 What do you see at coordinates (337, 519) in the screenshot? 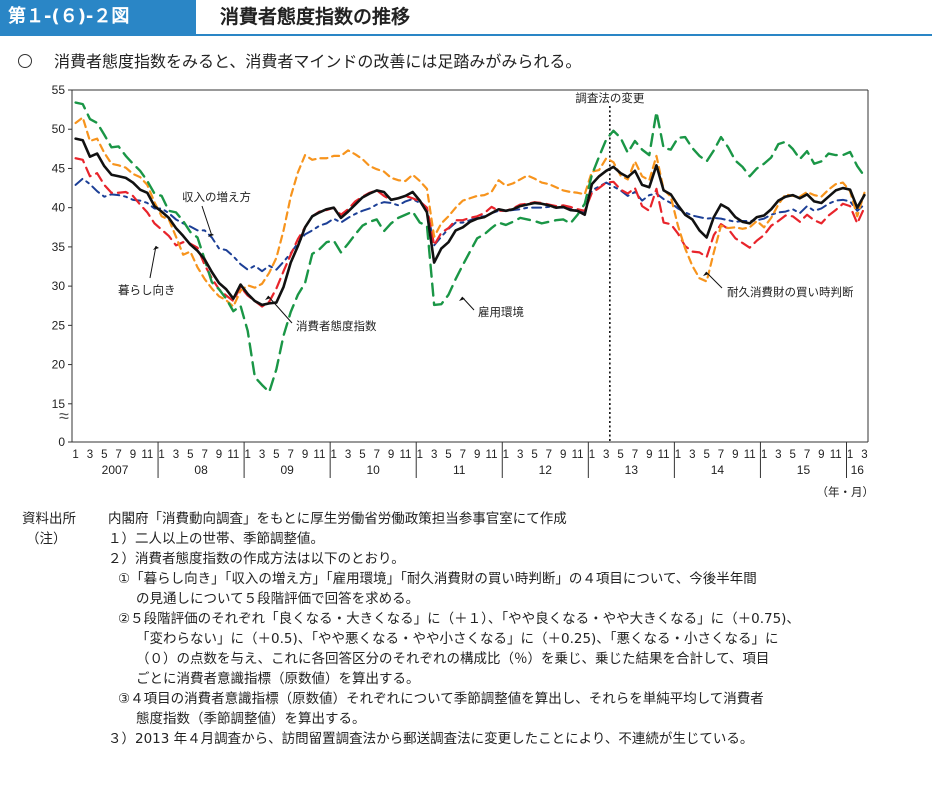
I see `source-text: 内閣府「消費動向調査」をもとに厚生労働省労働政策担当参事官室にて作成` at bounding box center [337, 519].